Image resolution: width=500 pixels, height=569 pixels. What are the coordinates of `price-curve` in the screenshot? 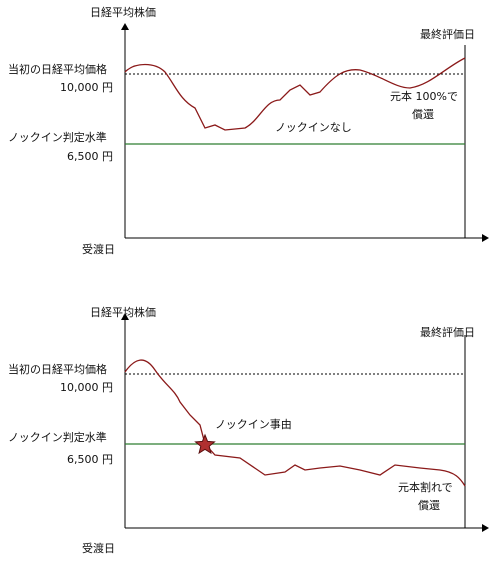 It's located at (295, 94).